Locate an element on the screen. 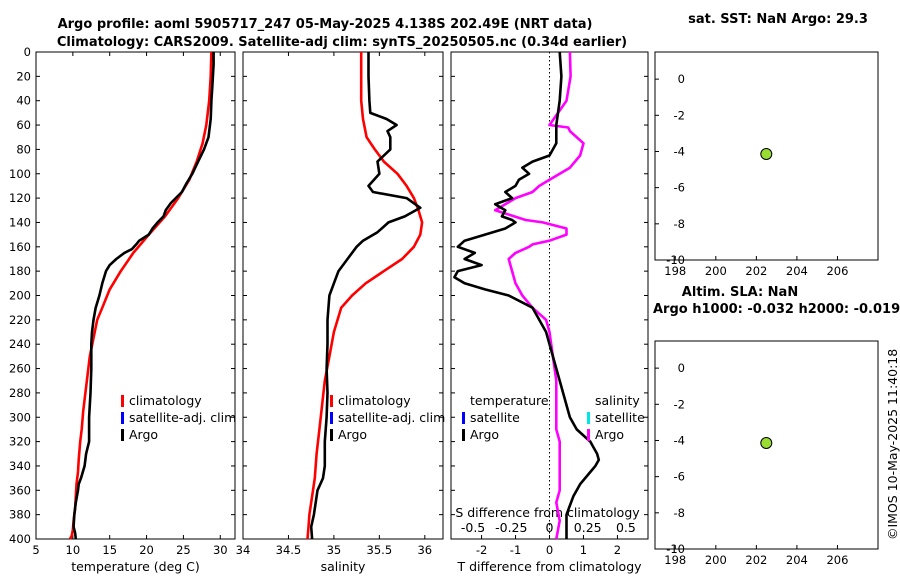  temperature-series-argo is located at coordinates (143, 296).